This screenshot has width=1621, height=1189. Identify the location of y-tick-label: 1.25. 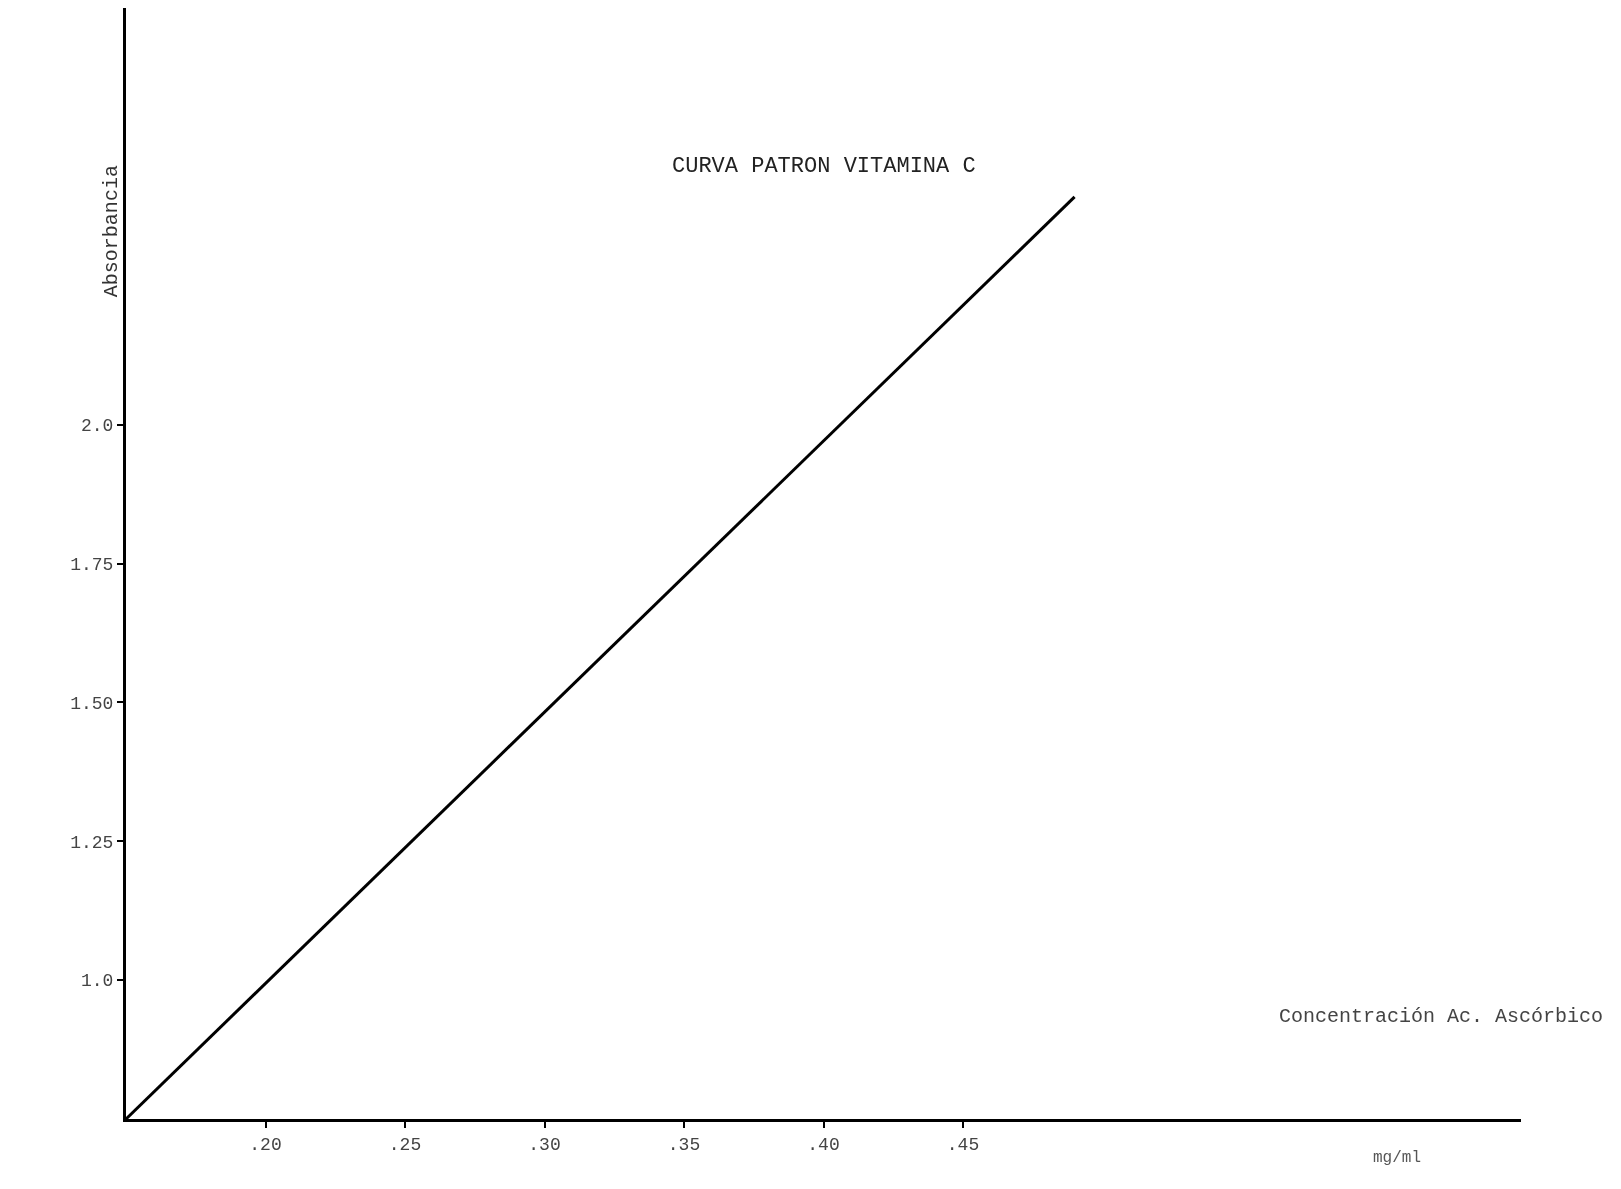
(92, 842).